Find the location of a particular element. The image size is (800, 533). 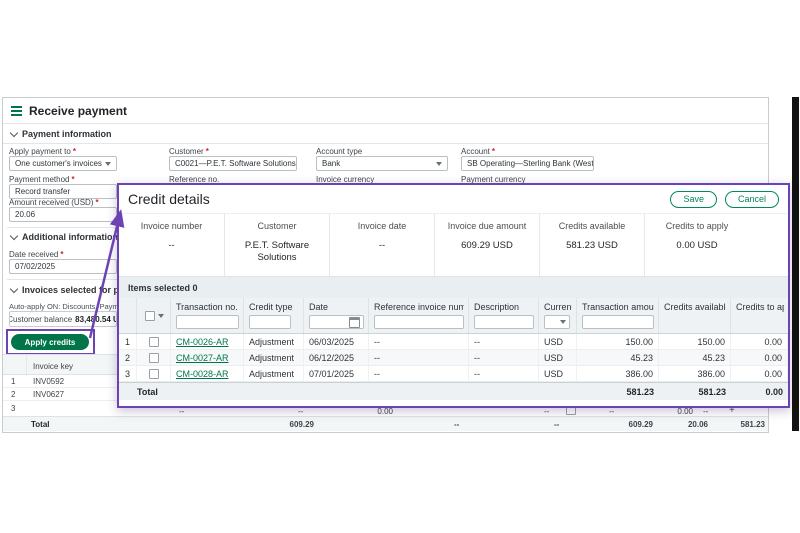

credits-available-cell: 150.00 is located at coordinates (695, 341).